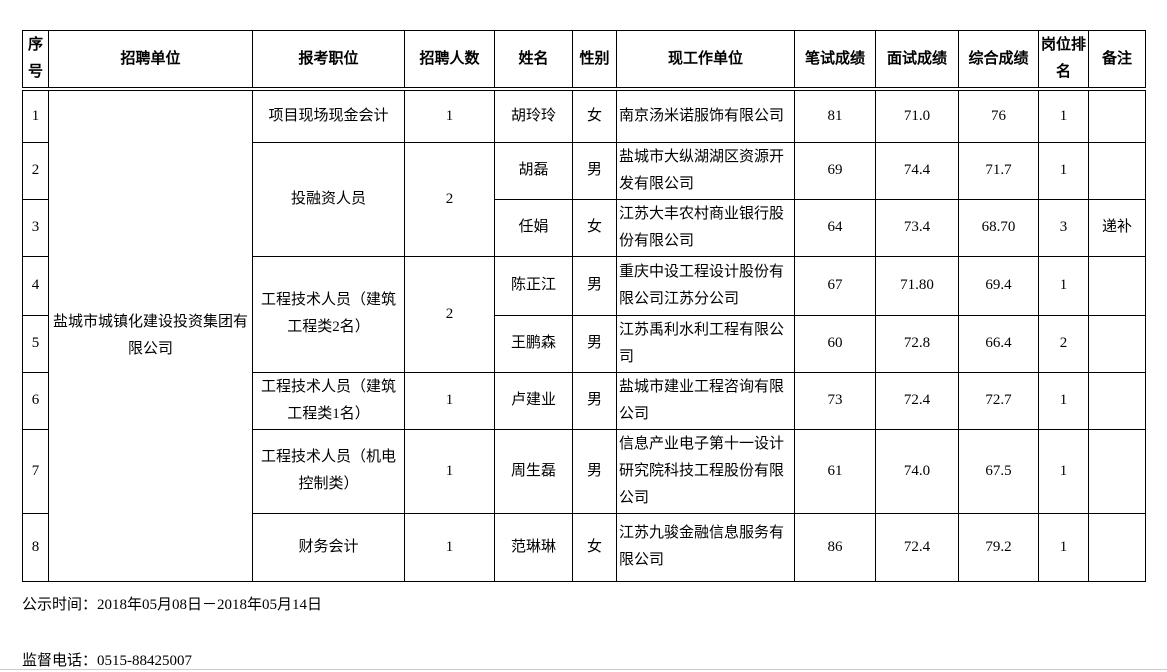 Image resolution: width=1167 pixels, height=672 pixels. What do you see at coordinates (835, 115) in the screenshot?
I see `cell-written-score: 81` at bounding box center [835, 115].